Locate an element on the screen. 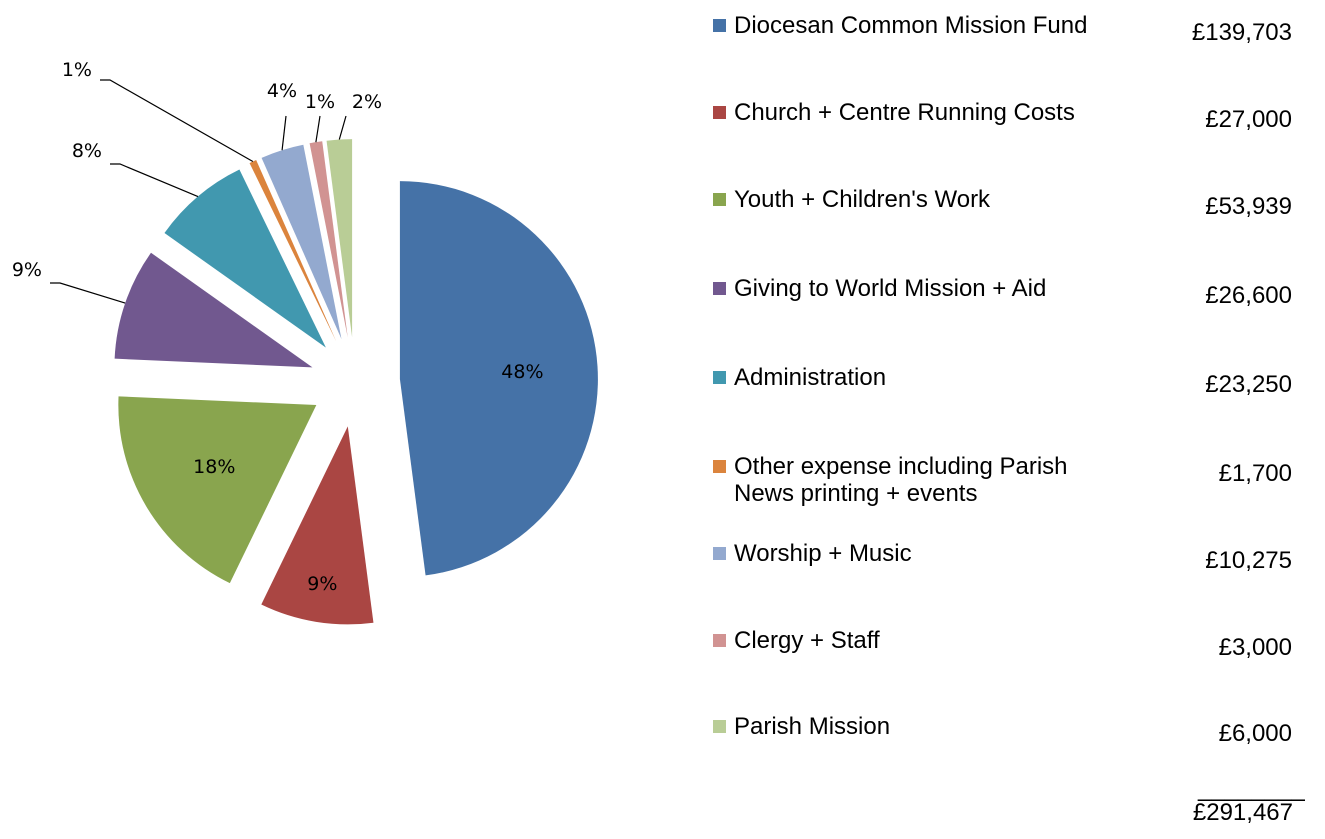  pie-slice-clergy-staff is located at coordinates (328, 239).